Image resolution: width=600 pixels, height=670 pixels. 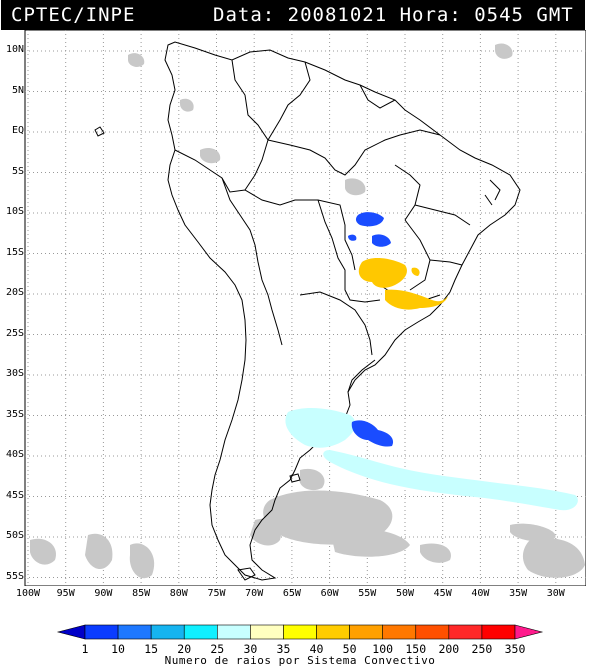 I want to click on colorbar-tick-label: 350, so click(x=515, y=649).